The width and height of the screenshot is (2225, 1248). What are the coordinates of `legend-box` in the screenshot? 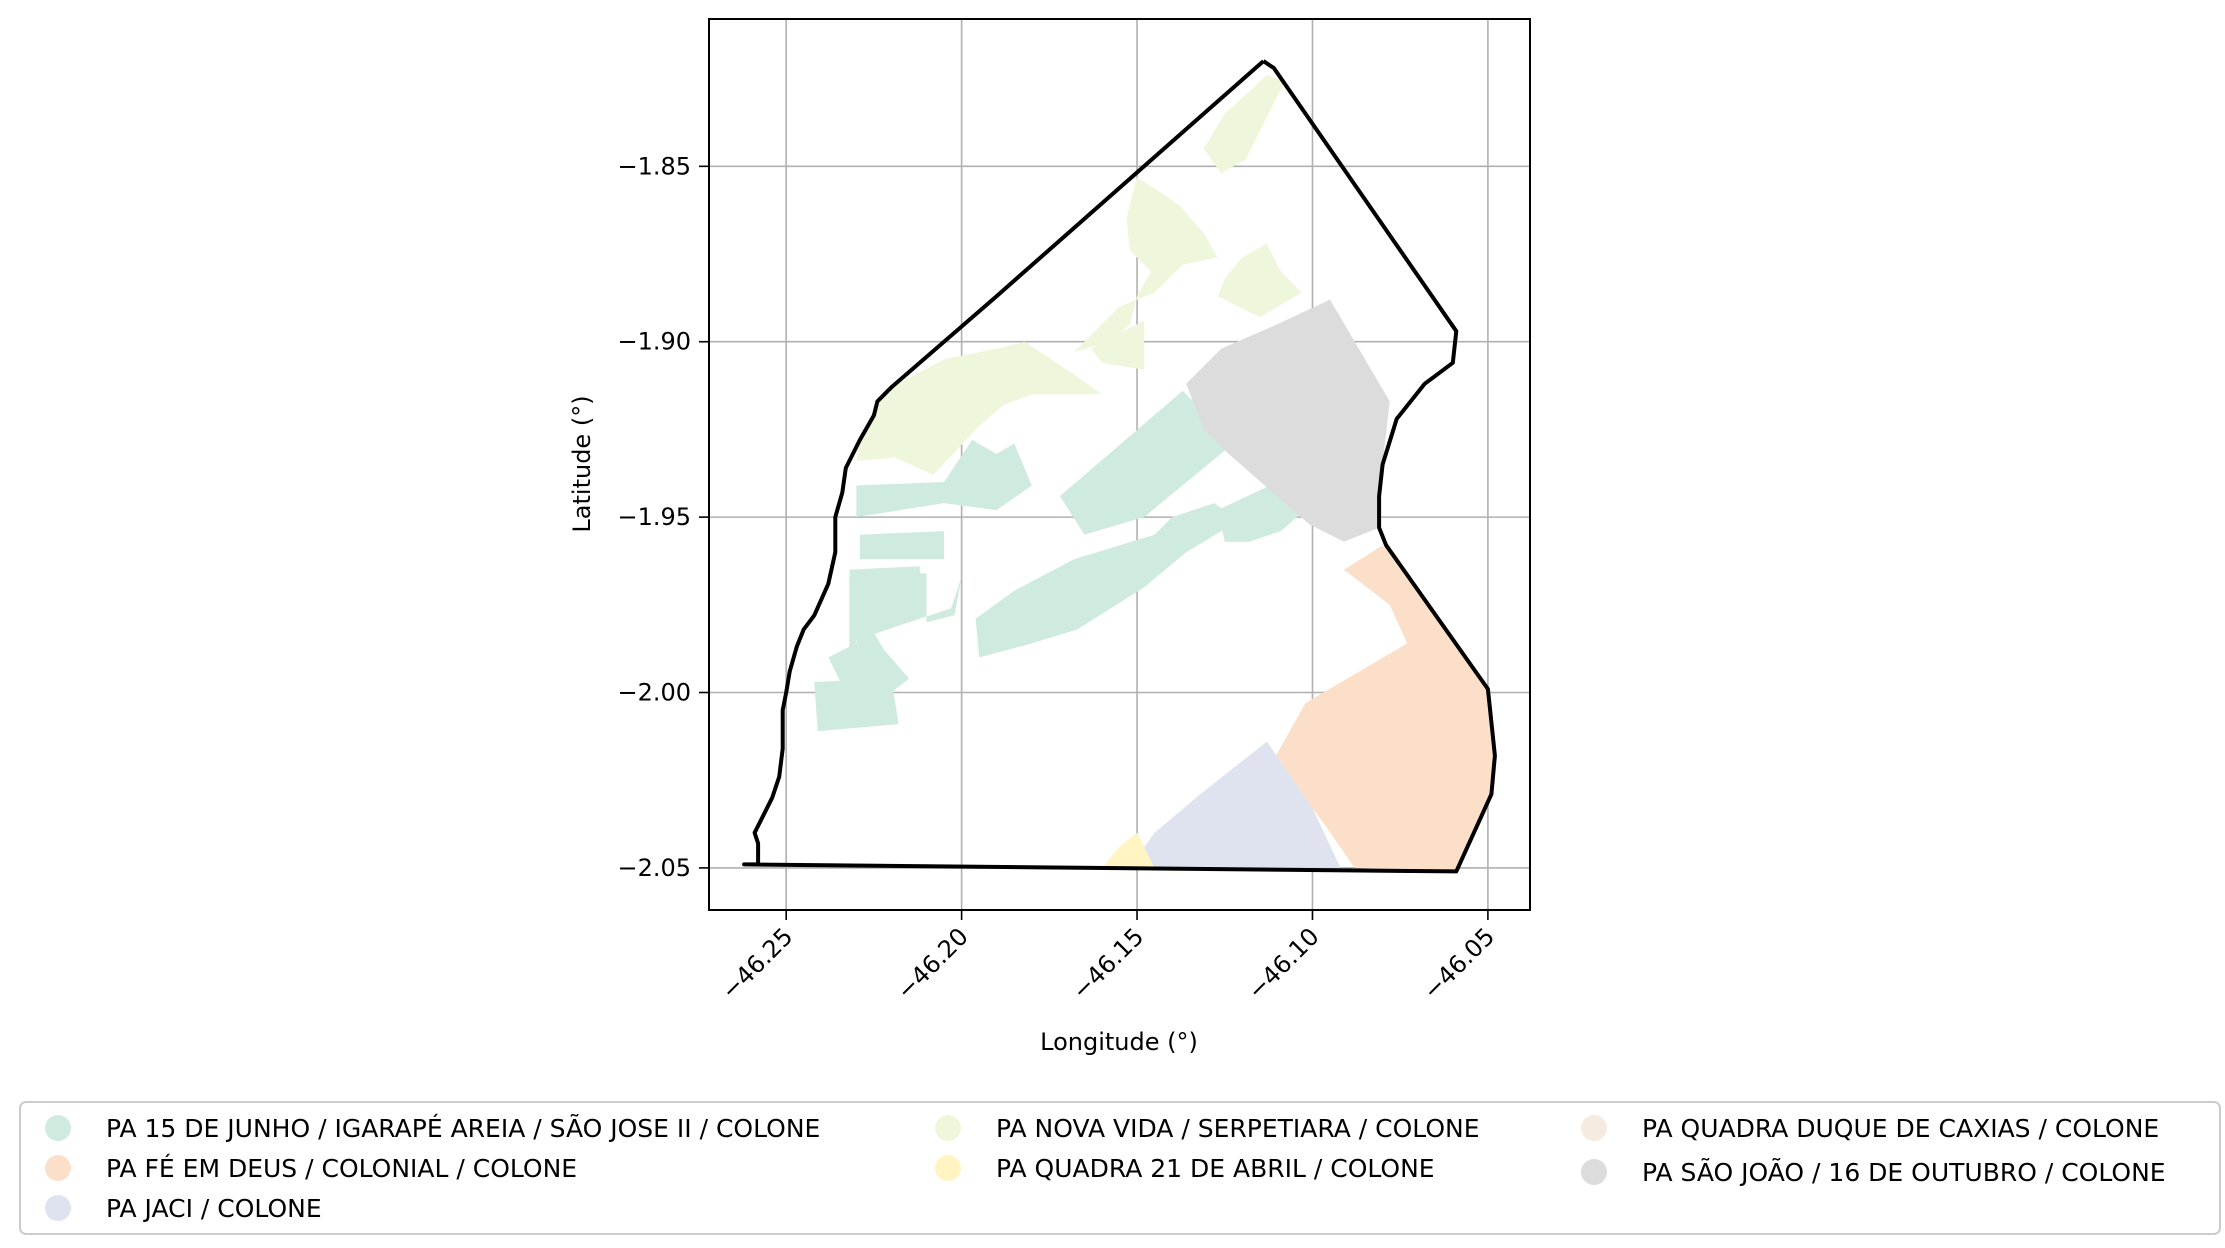 It's located at (1120, 1168).